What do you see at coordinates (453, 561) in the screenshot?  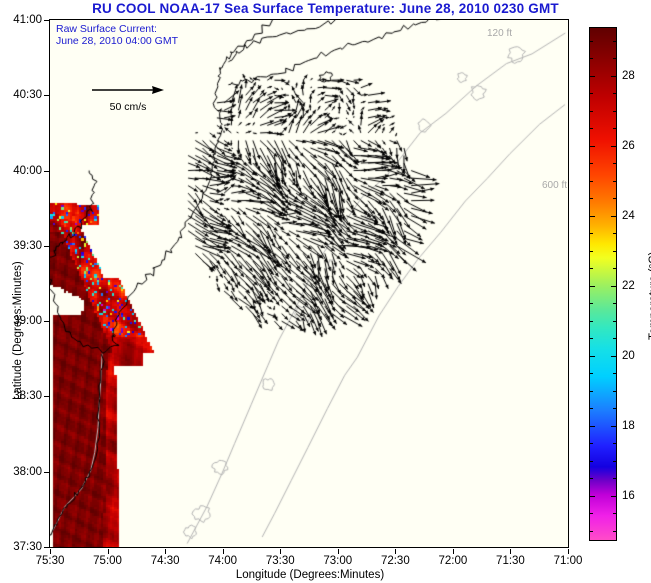 I see `x-tick-label: 72:00` at bounding box center [453, 561].